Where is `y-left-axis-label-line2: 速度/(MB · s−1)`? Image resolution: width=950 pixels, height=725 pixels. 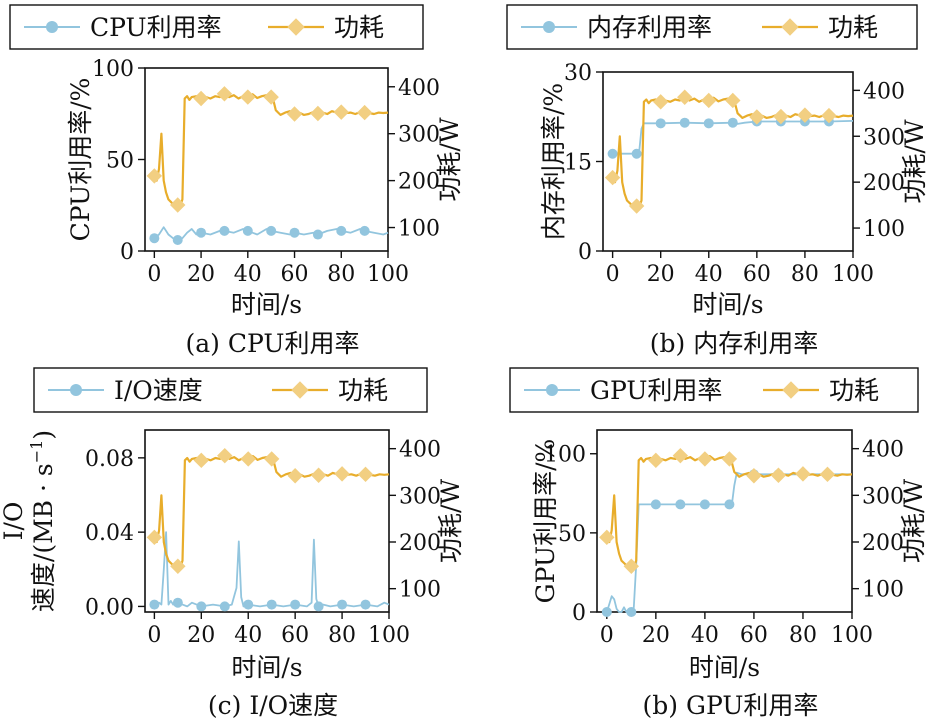
y-left-axis-label-line2: 速度/(MB · s−1) is located at coordinates (42, 521).